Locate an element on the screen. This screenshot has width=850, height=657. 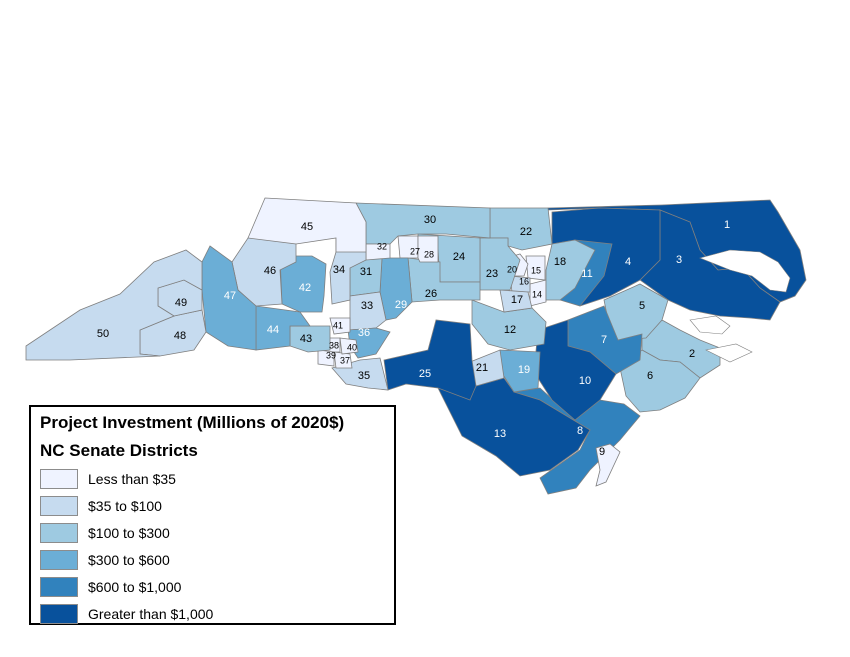
district-label-44: 44 is located at coordinates (273, 330).